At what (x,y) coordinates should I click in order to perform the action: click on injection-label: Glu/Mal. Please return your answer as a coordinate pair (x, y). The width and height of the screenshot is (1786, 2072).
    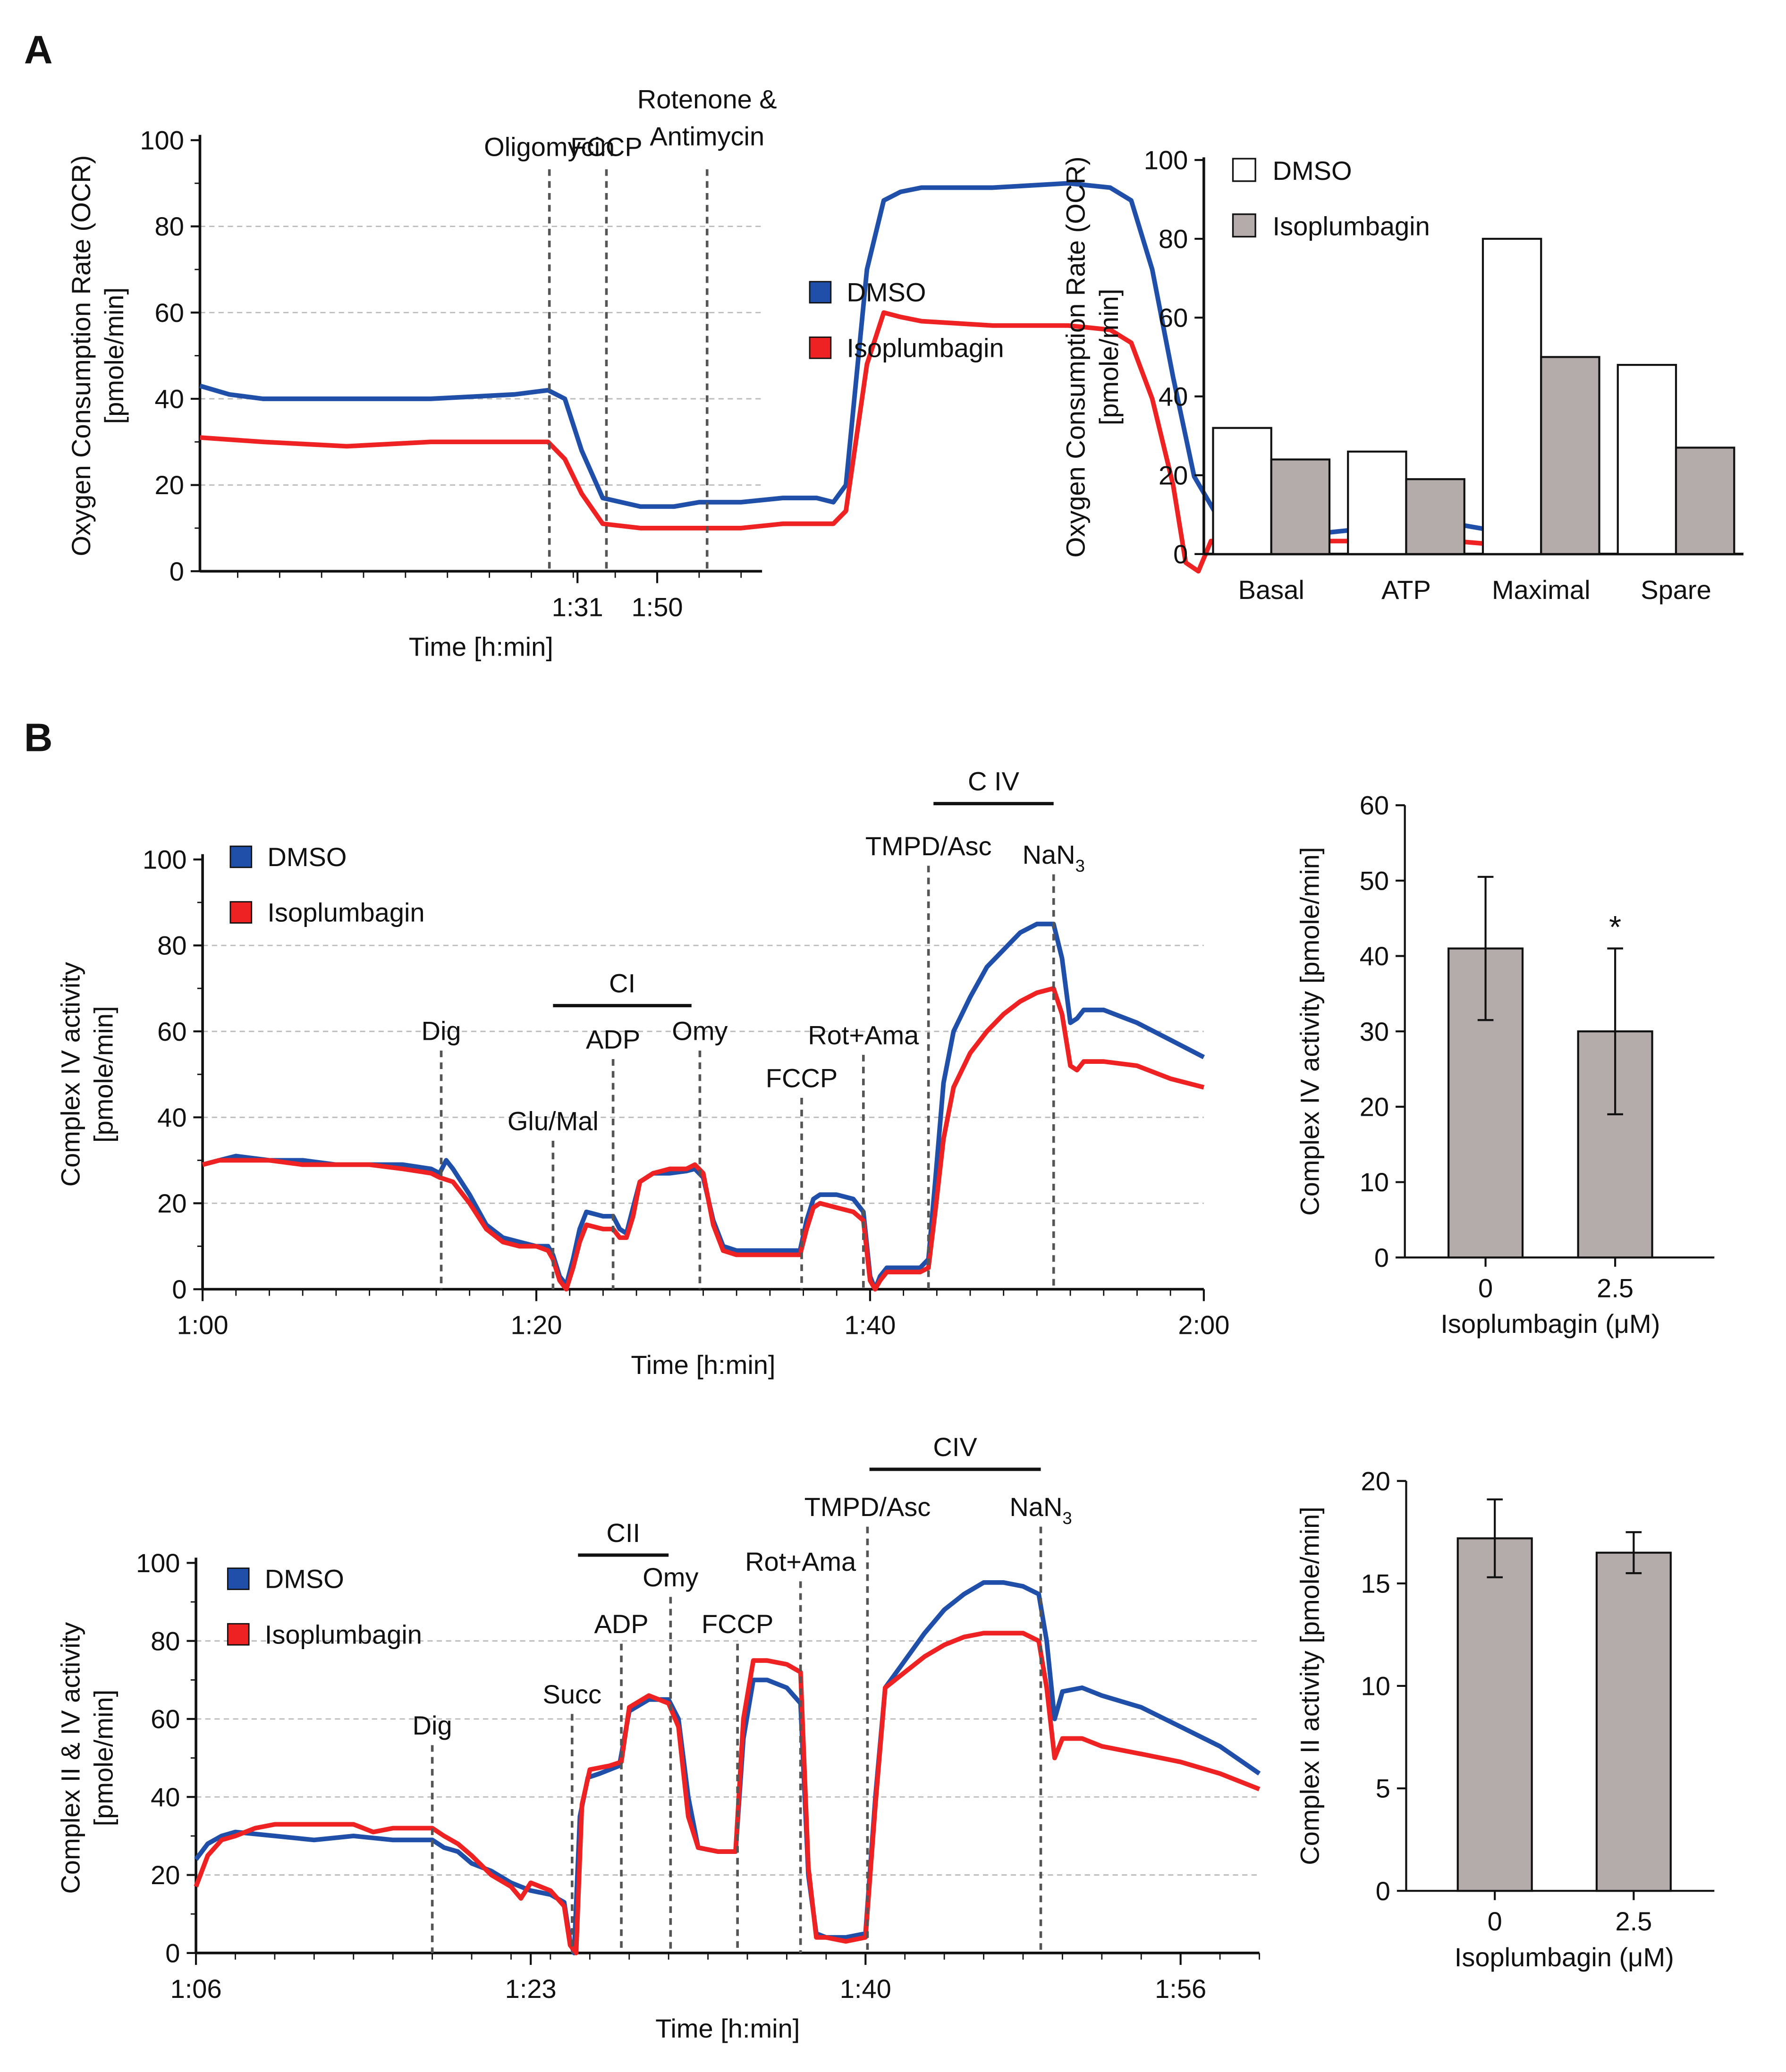
    Looking at the image, I should click on (553, 1121).